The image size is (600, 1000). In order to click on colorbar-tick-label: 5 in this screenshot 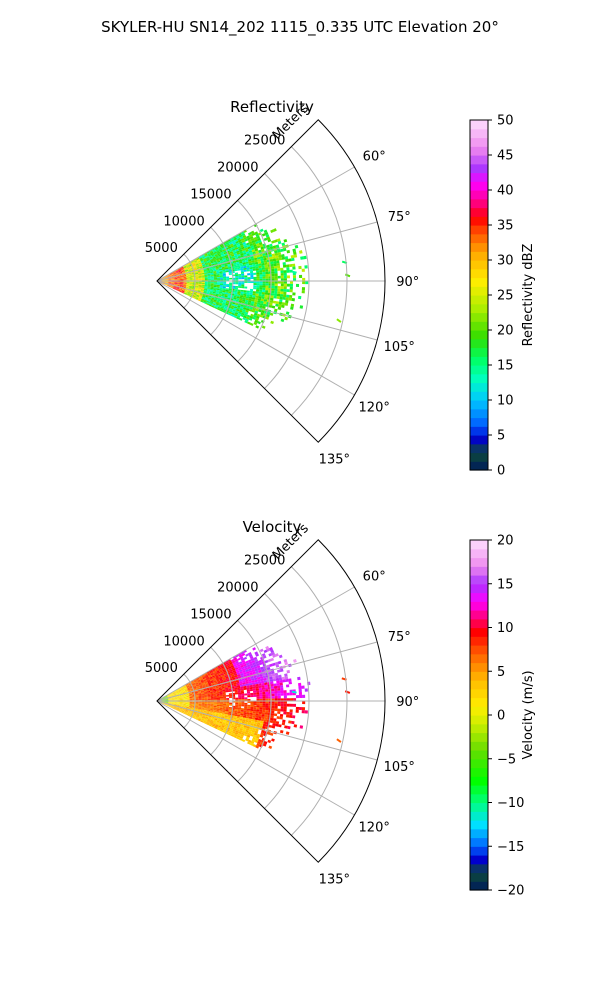, I will do `click(501, 436)`.